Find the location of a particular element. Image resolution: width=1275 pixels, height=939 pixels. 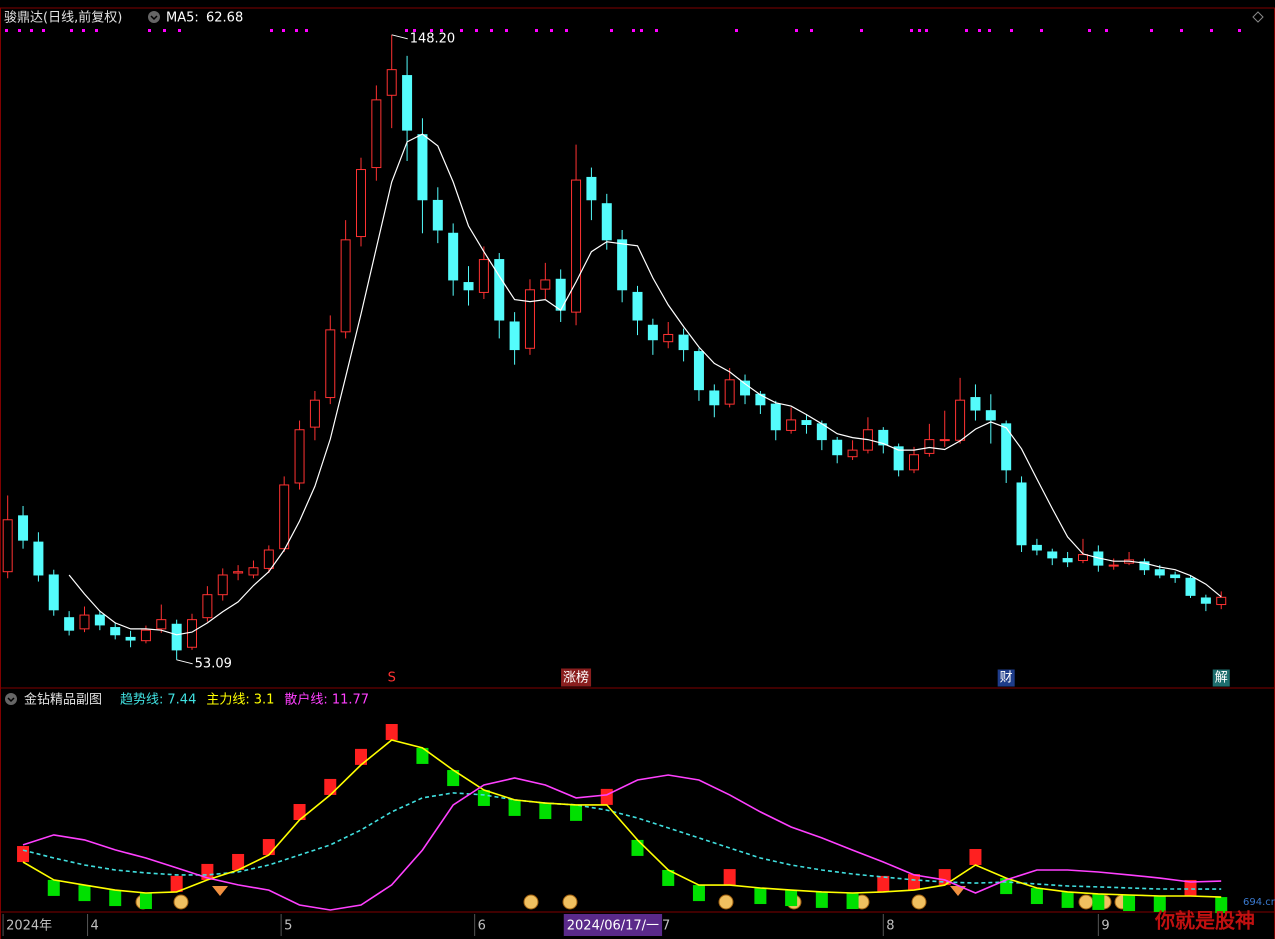

annotation-leader is located at coordinates (184, 662).